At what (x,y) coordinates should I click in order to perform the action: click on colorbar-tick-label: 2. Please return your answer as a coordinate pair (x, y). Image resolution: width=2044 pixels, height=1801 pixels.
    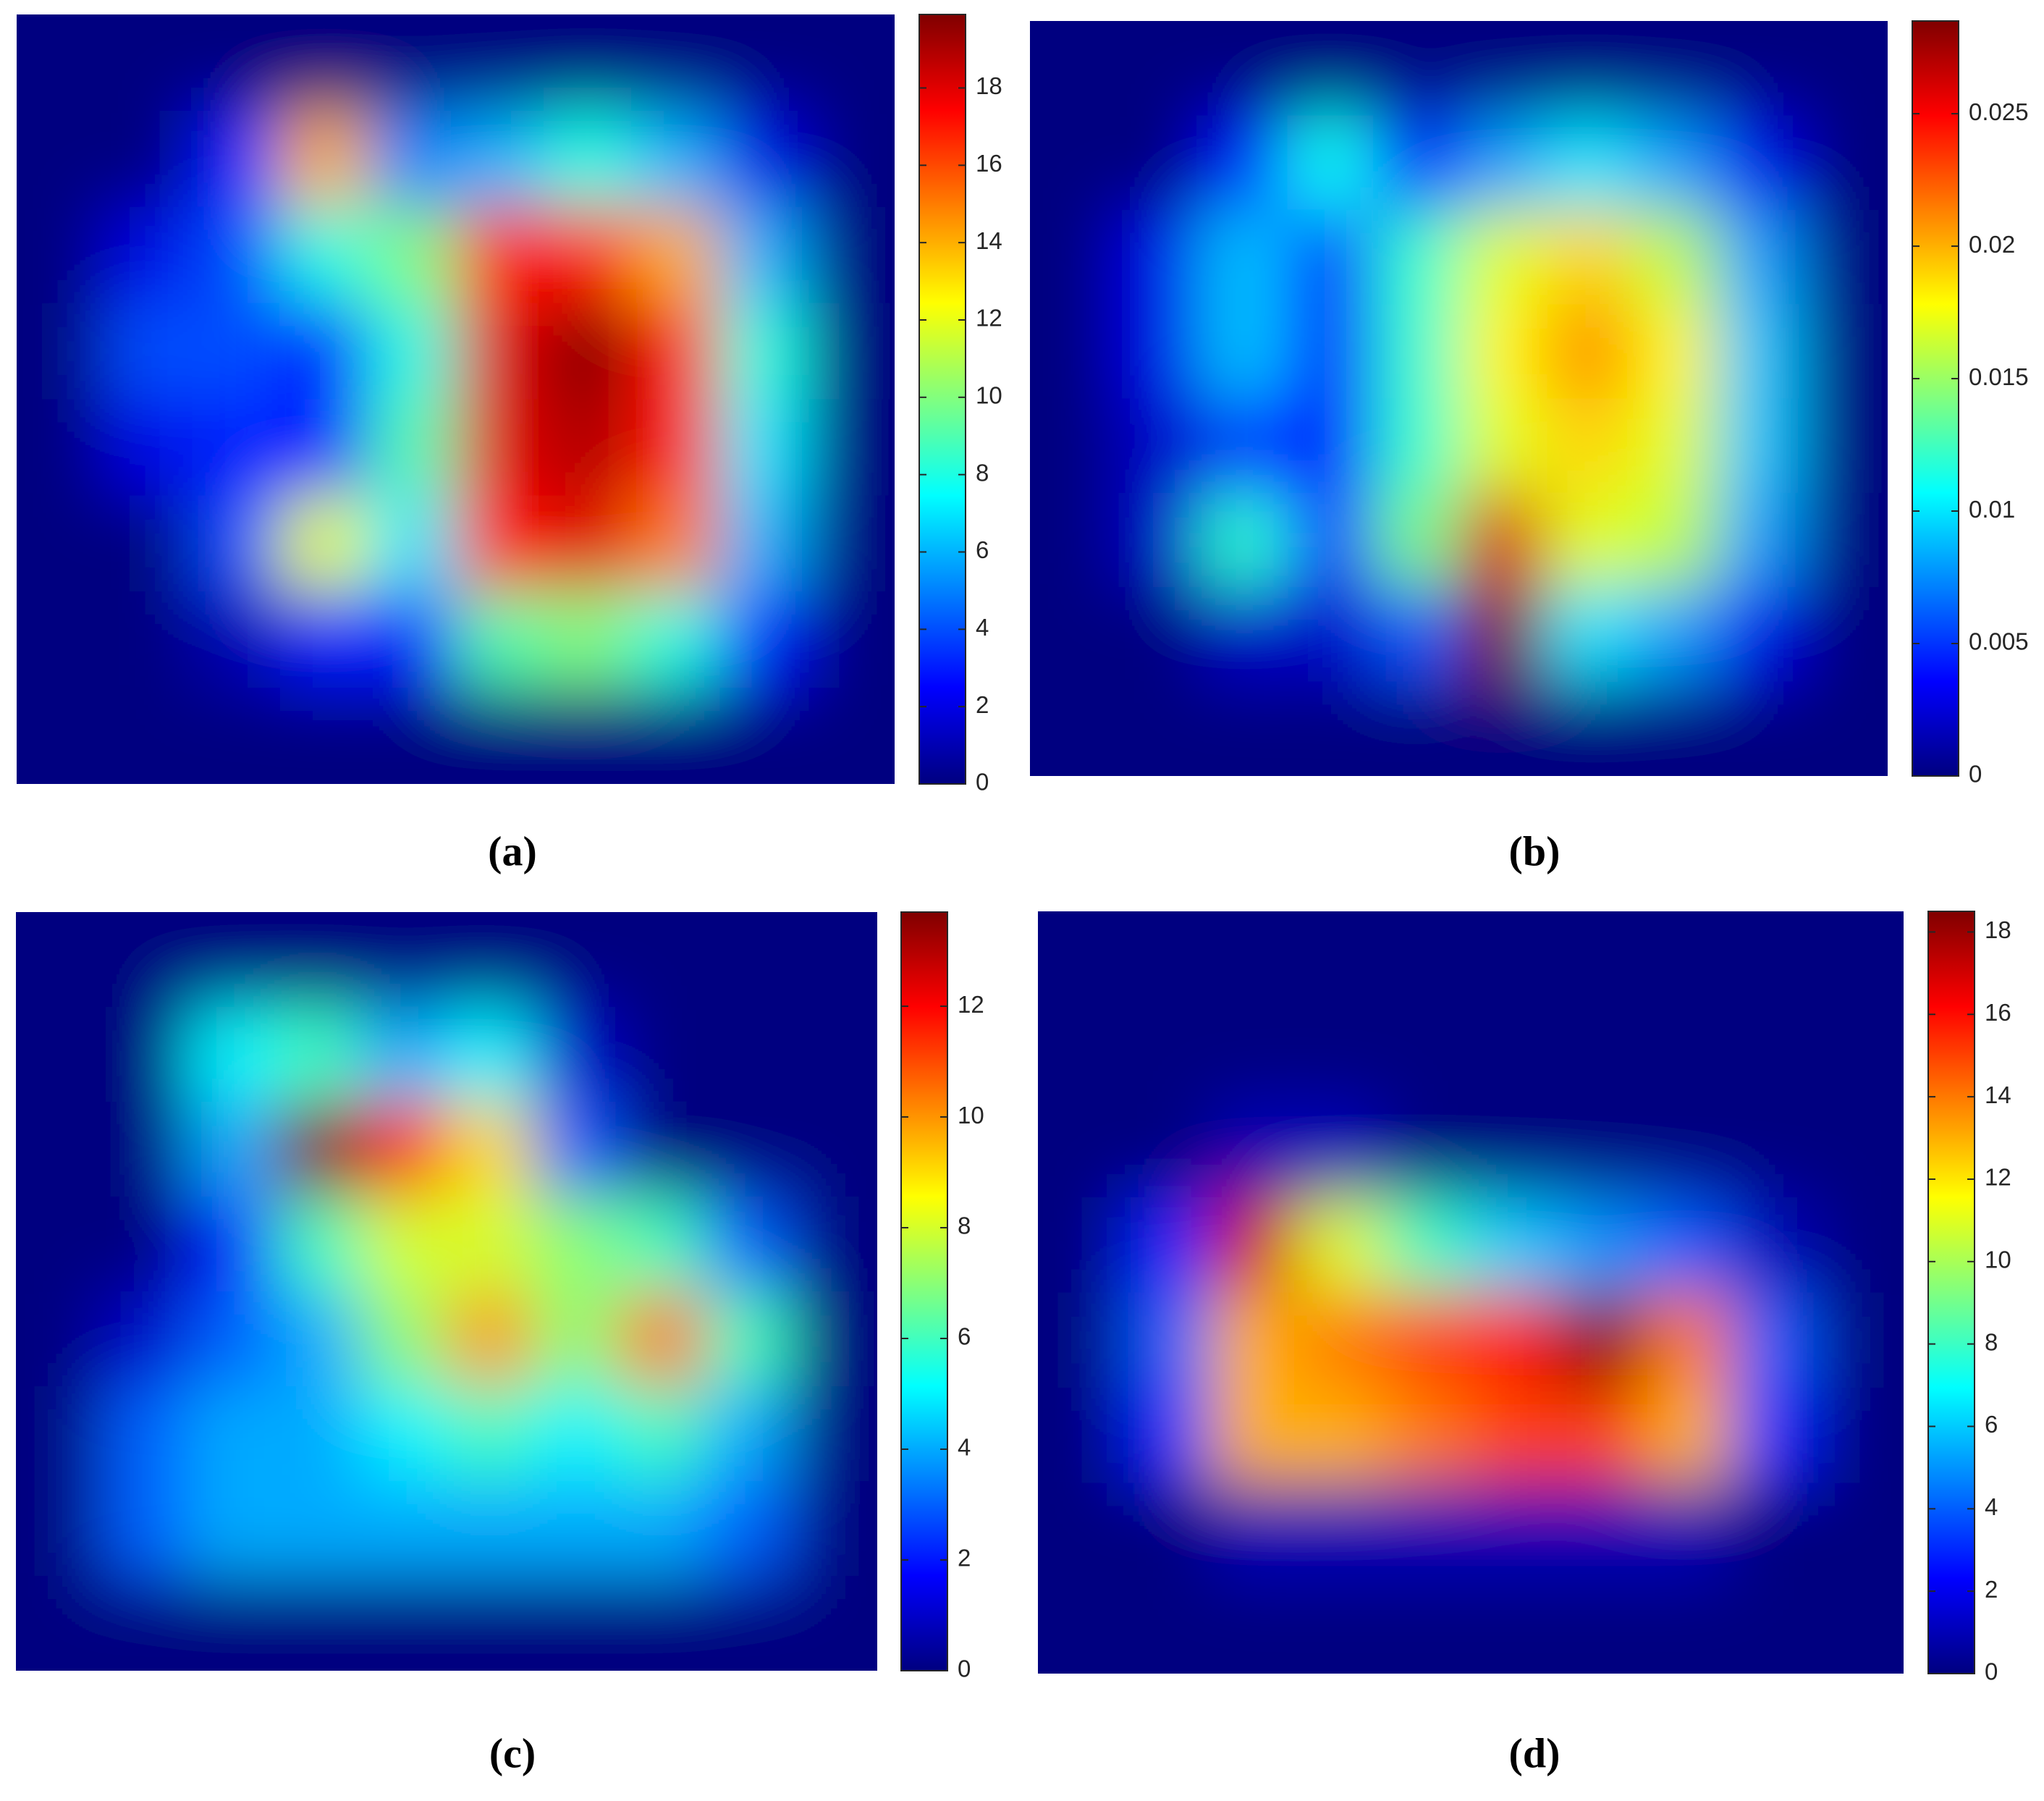
    Looking at the image, I should click on (964, 1558).